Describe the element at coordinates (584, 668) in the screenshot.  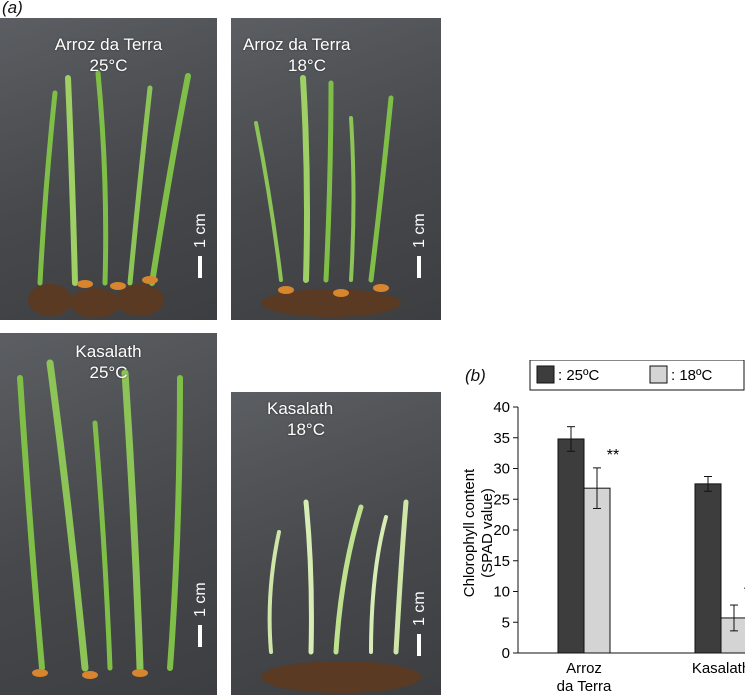
I see `x-category-label: Arroz` at that location.